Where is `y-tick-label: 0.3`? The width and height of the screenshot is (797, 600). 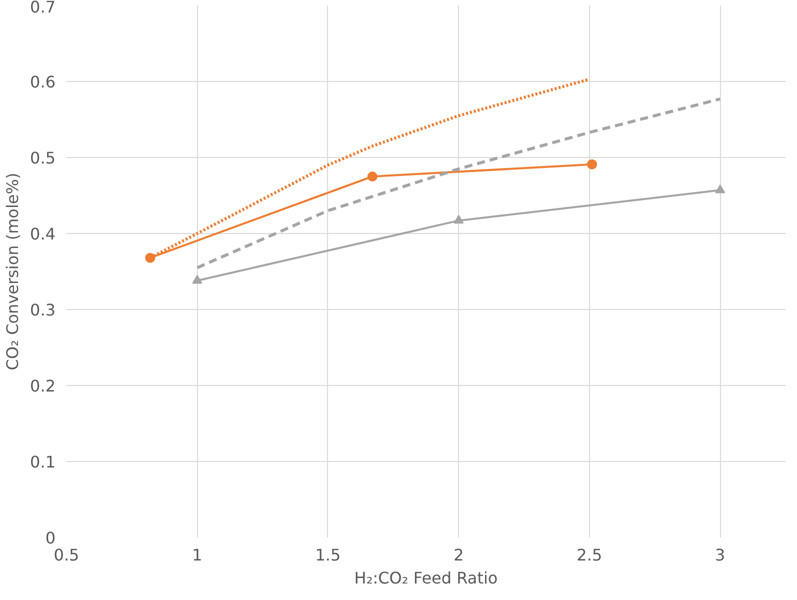 y-tick-label: 0.3 is located at coordinates (43, 310).